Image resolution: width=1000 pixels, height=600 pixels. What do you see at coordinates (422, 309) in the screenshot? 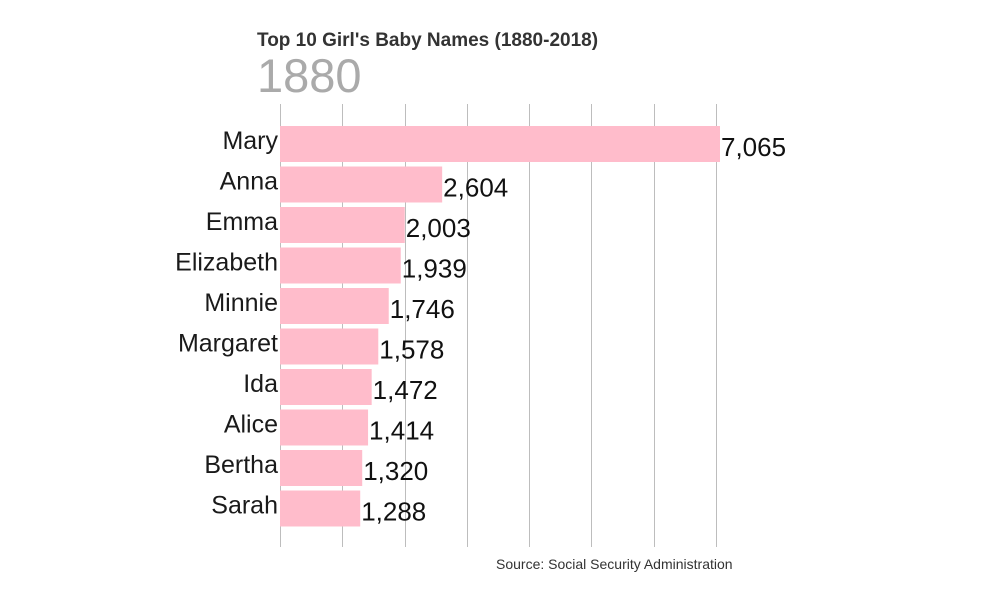
I see `value-label: 1,746` at bounding box center [422, 309].